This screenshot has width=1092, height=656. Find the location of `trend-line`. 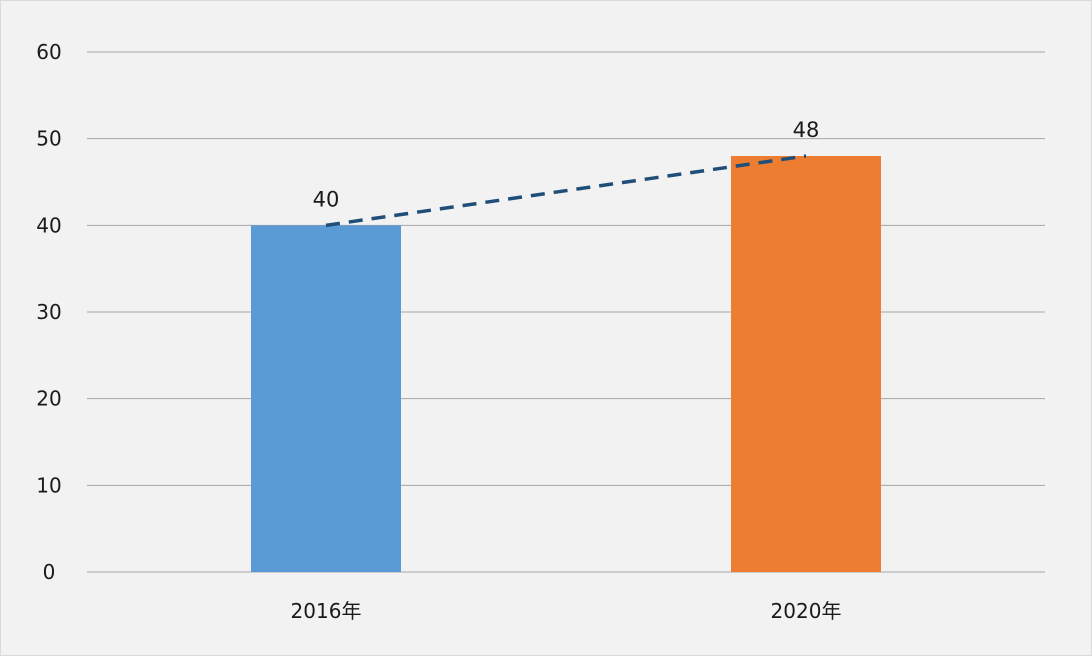

trend-line is located at coordinates (566, 191).